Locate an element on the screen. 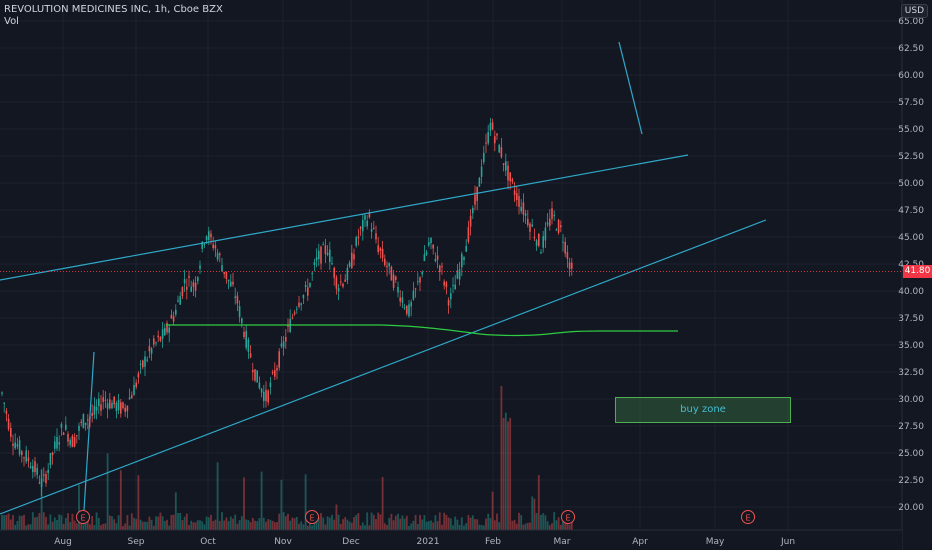 The height and width of the screenshot is (550, 932). price-tick-label: 50.00 is located at coordinates (911, 184).